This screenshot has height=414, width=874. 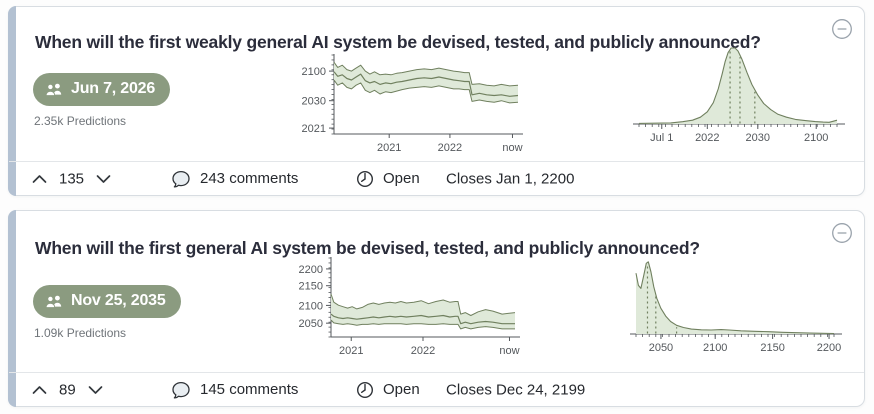 What do you see at coordinates (736, 307) in the screenshot?
I see `density-chart: 2050 2100 2150 2200` at bounding box center [736, 307].